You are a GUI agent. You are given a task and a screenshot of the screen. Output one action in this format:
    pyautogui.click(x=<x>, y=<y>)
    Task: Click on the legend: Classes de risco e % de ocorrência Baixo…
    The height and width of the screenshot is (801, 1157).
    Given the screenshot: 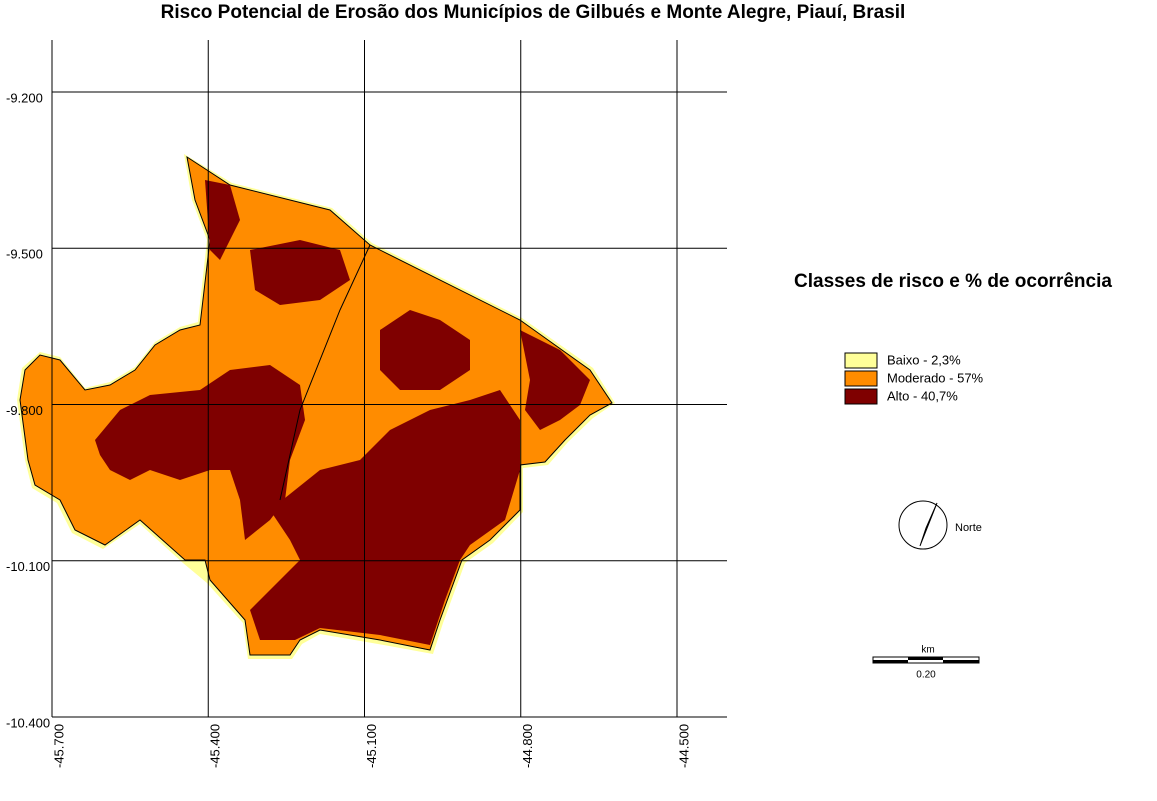 What is the action you would take?
    pyautogui.click(x=953, y=338)
    